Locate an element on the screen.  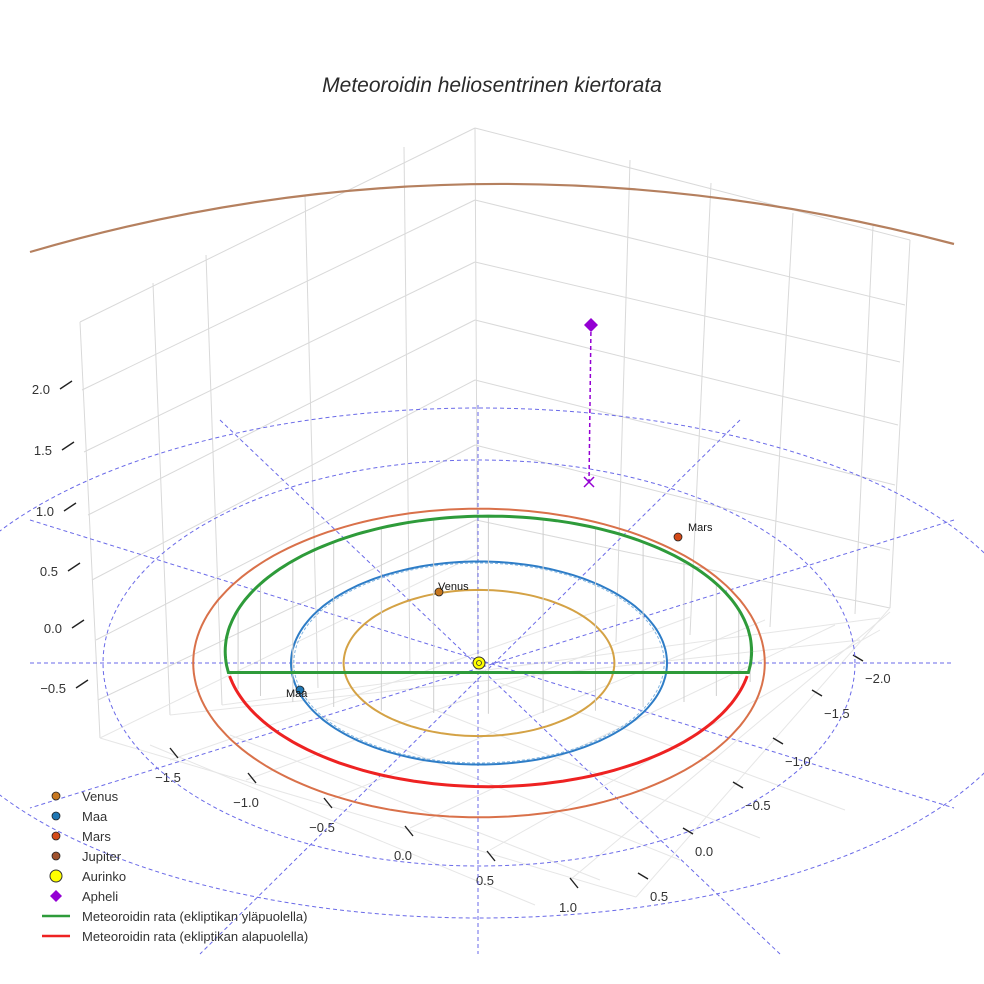
x-tick-label: −1.0 is located at coordinates (246, 802).